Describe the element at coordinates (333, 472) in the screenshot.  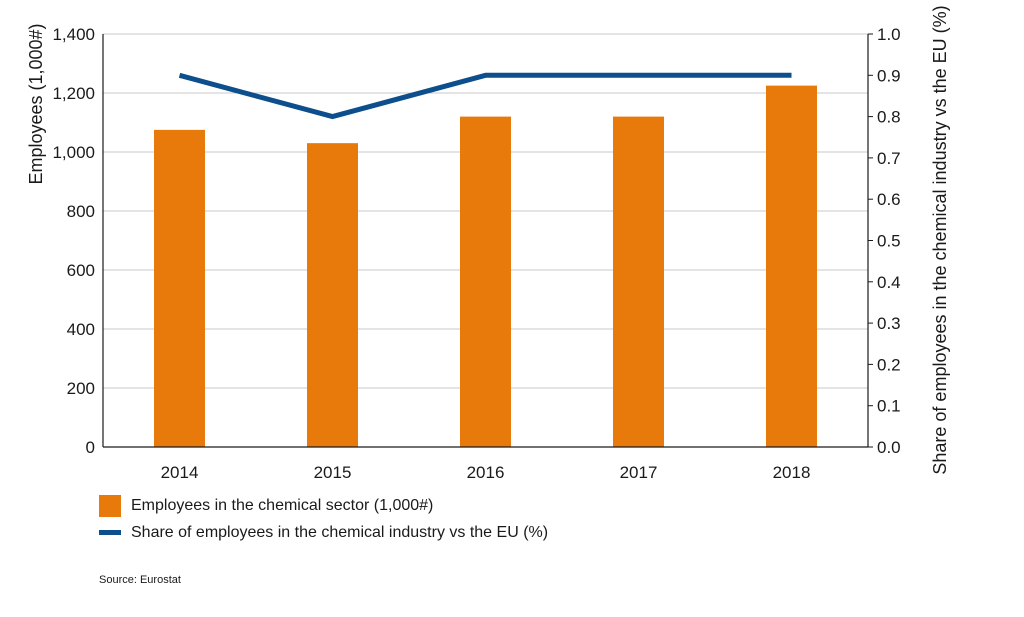
I see `x-tick-label: 2015` at that location.